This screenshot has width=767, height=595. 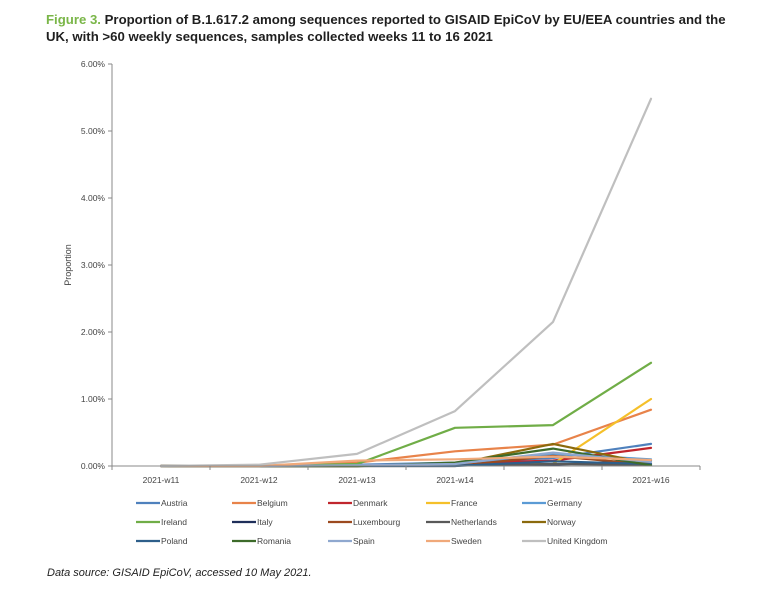 I want to click on legend-item-romania: Romania, so click(x=261, y=541).